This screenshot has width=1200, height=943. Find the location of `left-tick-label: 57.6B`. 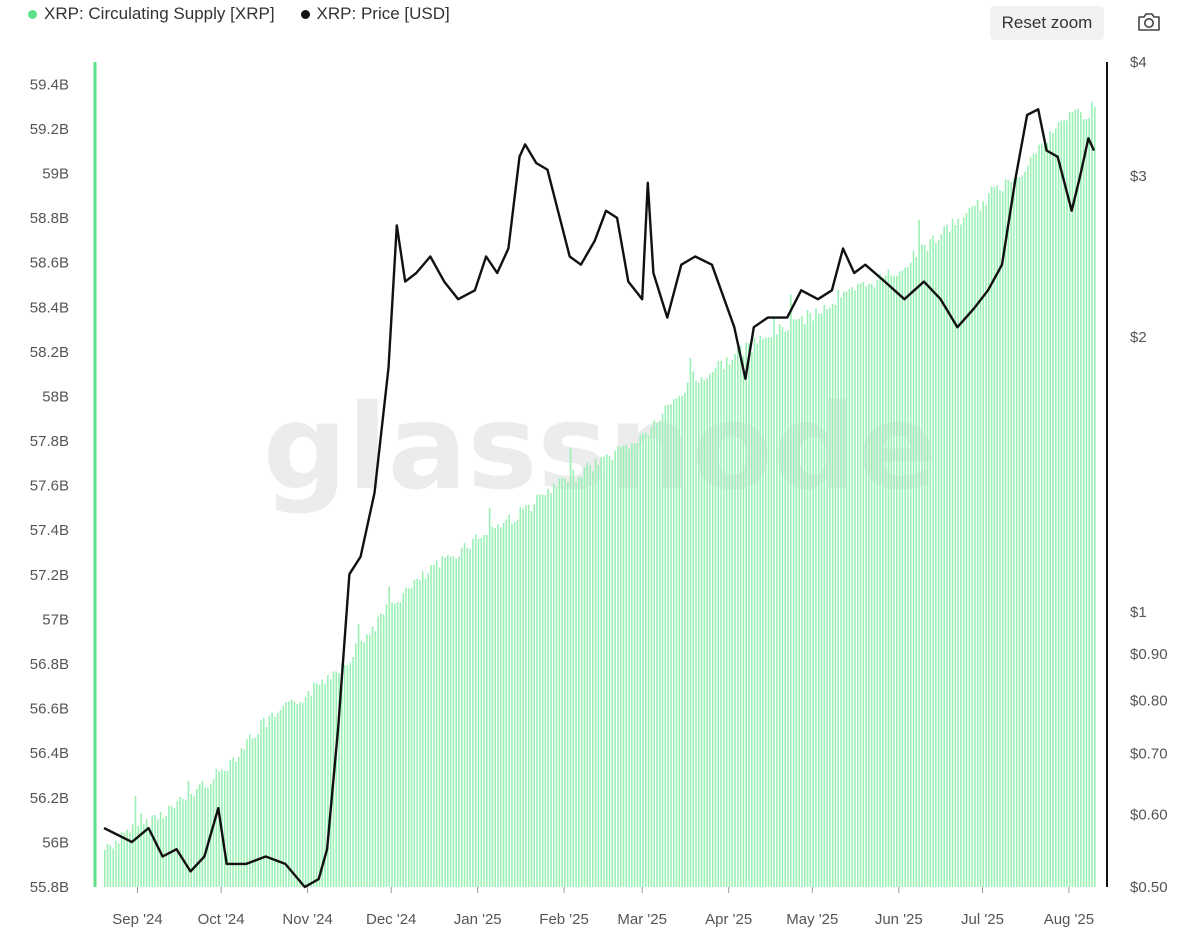

left-tick-label: 57.6B is located at coordinates (49, 486).